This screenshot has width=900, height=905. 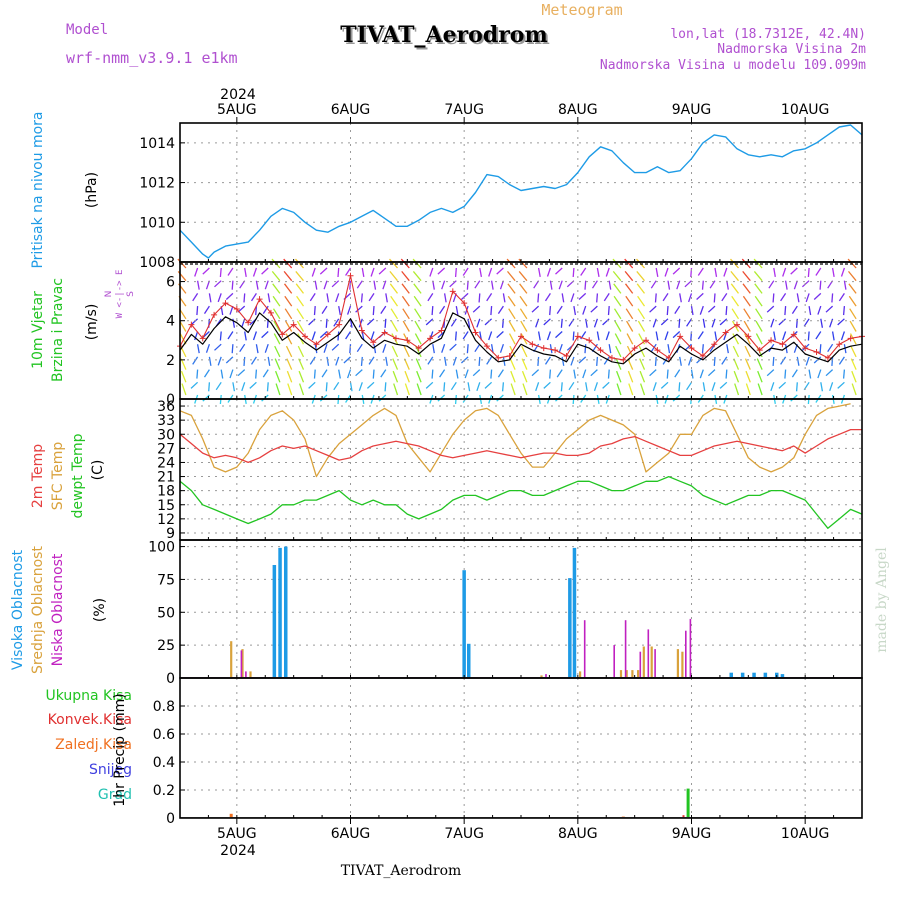 What do you see at coordinates (170, 283) in the screenshot?
I see `y-tick-label: 6` at bounding box center [170, 283].